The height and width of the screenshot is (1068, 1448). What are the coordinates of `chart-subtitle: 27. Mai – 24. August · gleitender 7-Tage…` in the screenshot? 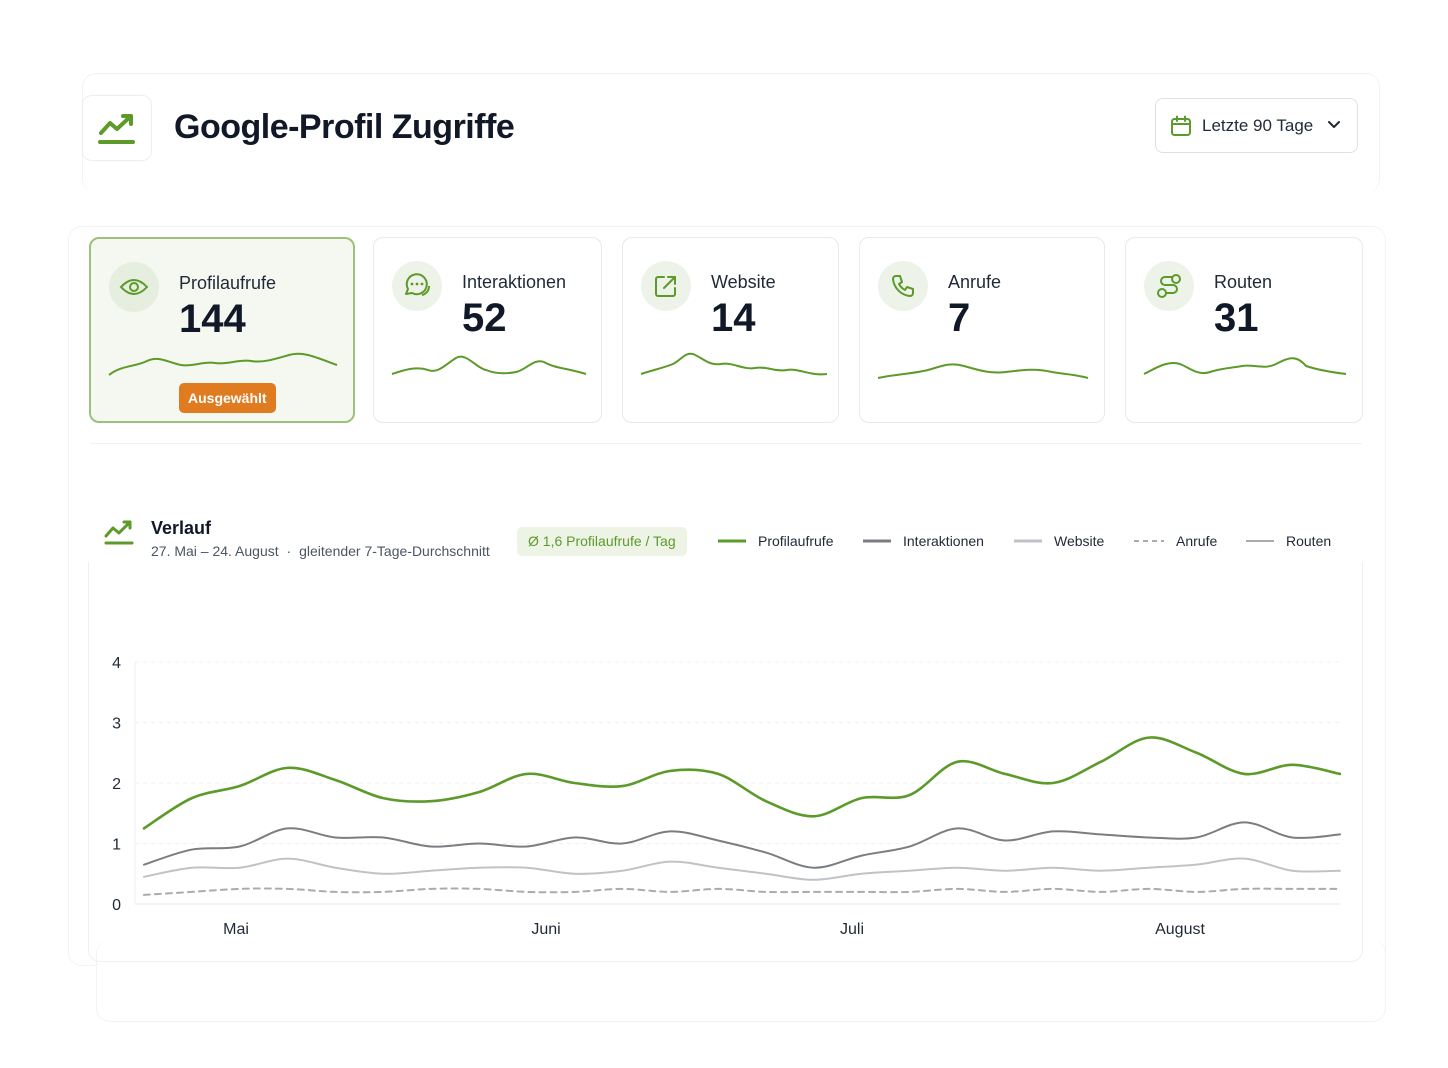 It's located at (320, 551).